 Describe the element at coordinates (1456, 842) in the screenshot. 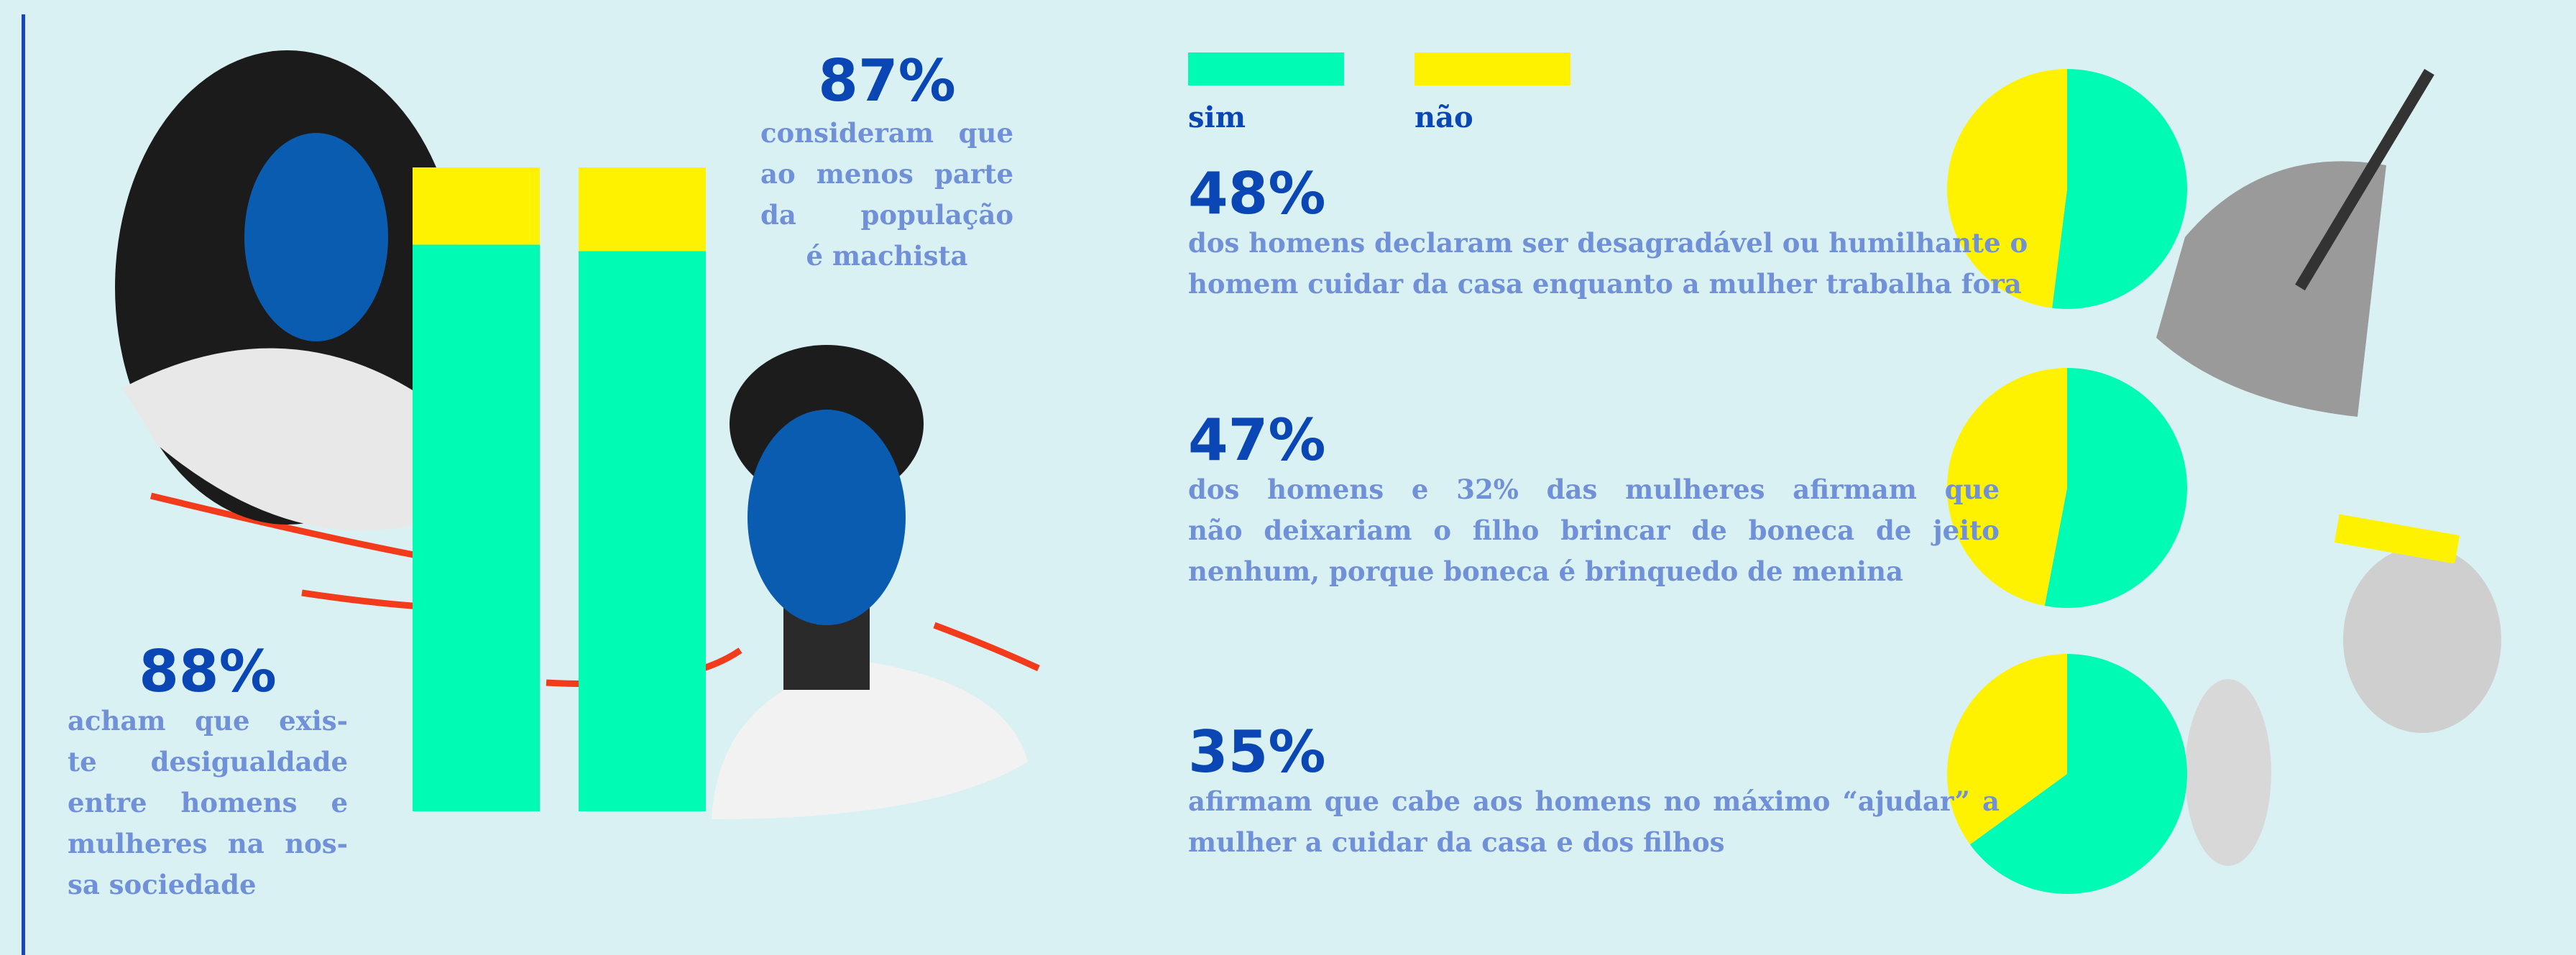

I see `text-line: mulher a cuidar da casa e dos filhos` at that location.